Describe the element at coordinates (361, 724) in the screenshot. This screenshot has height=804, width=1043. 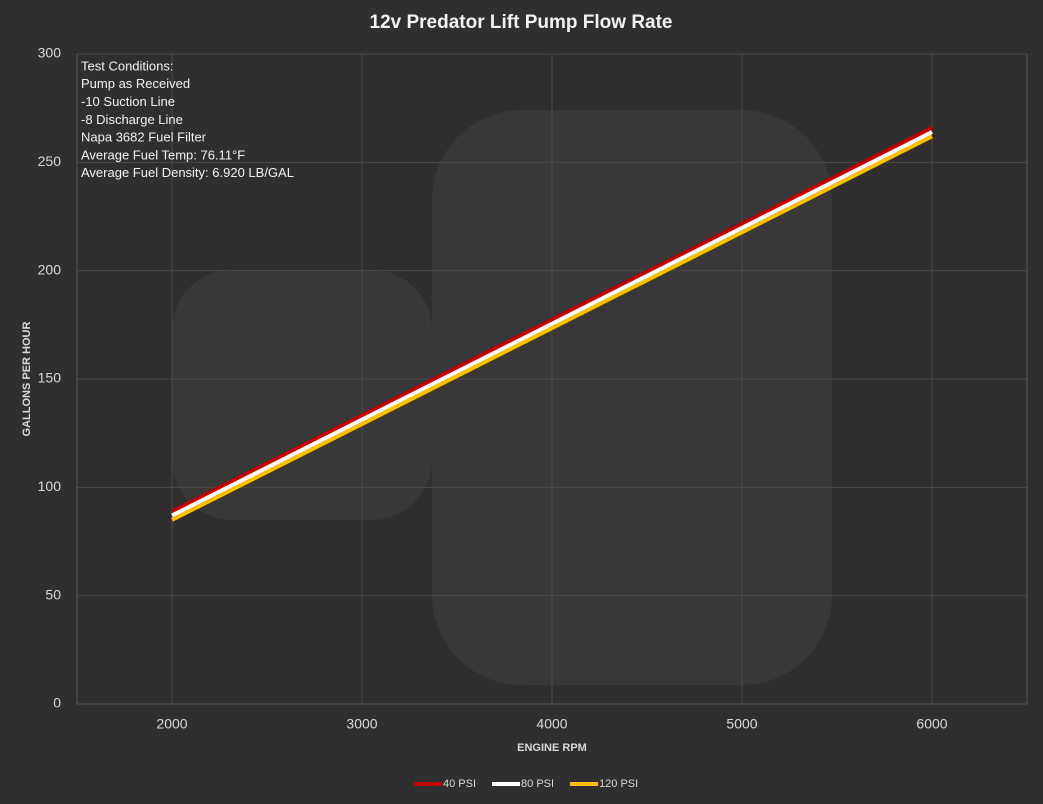
I see `x-tick-label: 3000` at that location.